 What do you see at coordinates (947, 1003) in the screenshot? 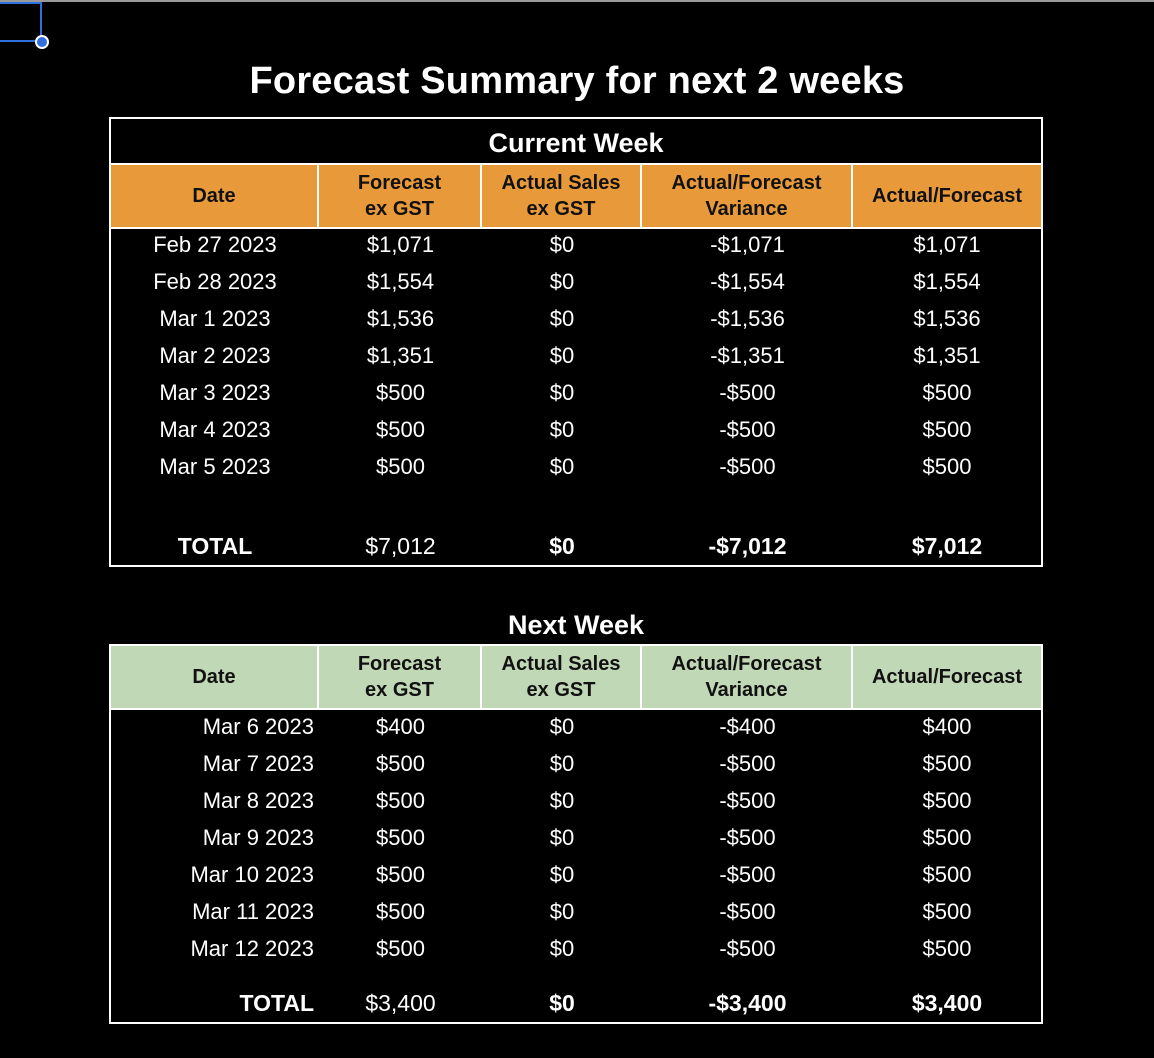
I see `total-actual-forecast: $3,400` at bounding box center [947, 1003].